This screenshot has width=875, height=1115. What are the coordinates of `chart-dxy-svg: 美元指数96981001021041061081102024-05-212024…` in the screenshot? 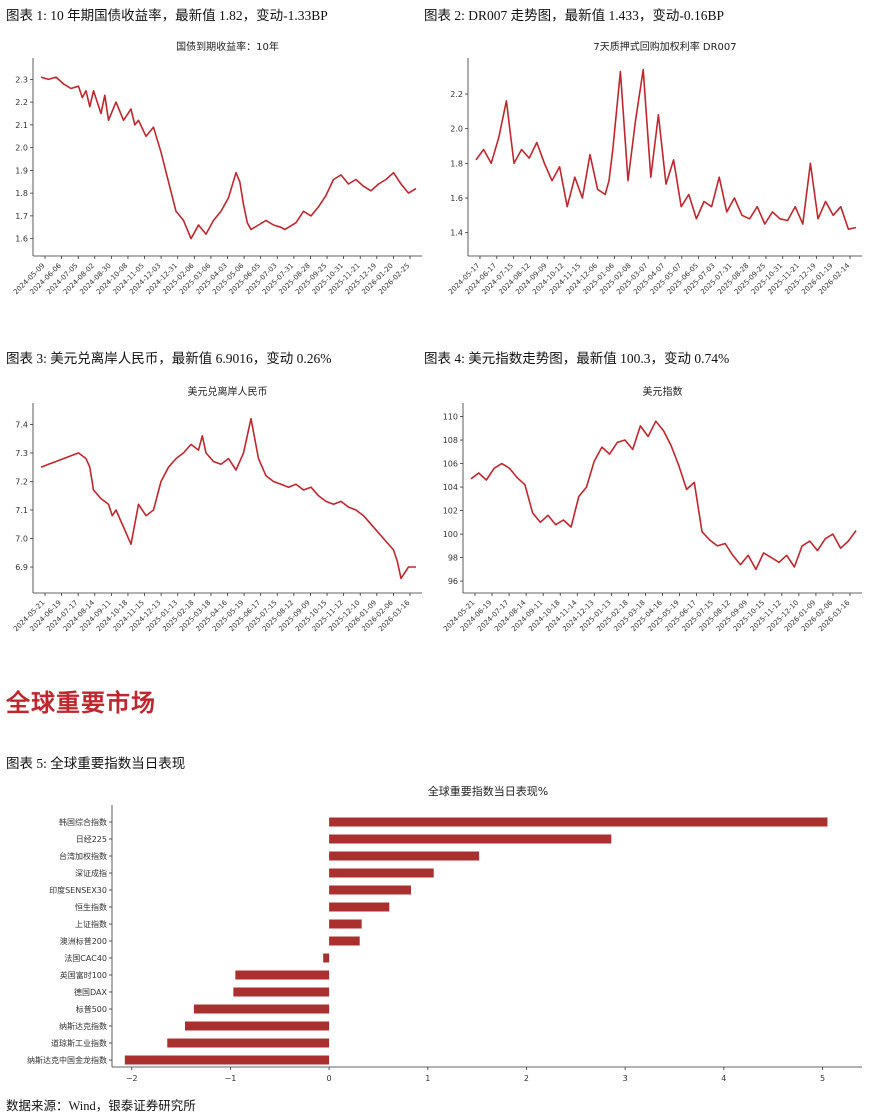 It's located at (652, 509).